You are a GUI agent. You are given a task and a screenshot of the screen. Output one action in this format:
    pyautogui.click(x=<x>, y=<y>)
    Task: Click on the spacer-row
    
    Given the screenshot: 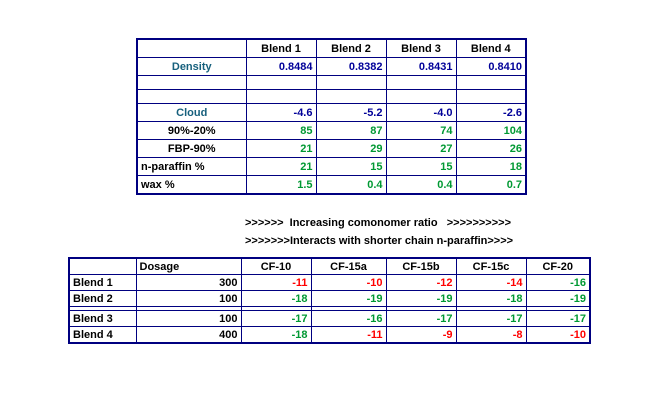 What is the action you would take?
    pyautogui.click(x=329, y=308)
    